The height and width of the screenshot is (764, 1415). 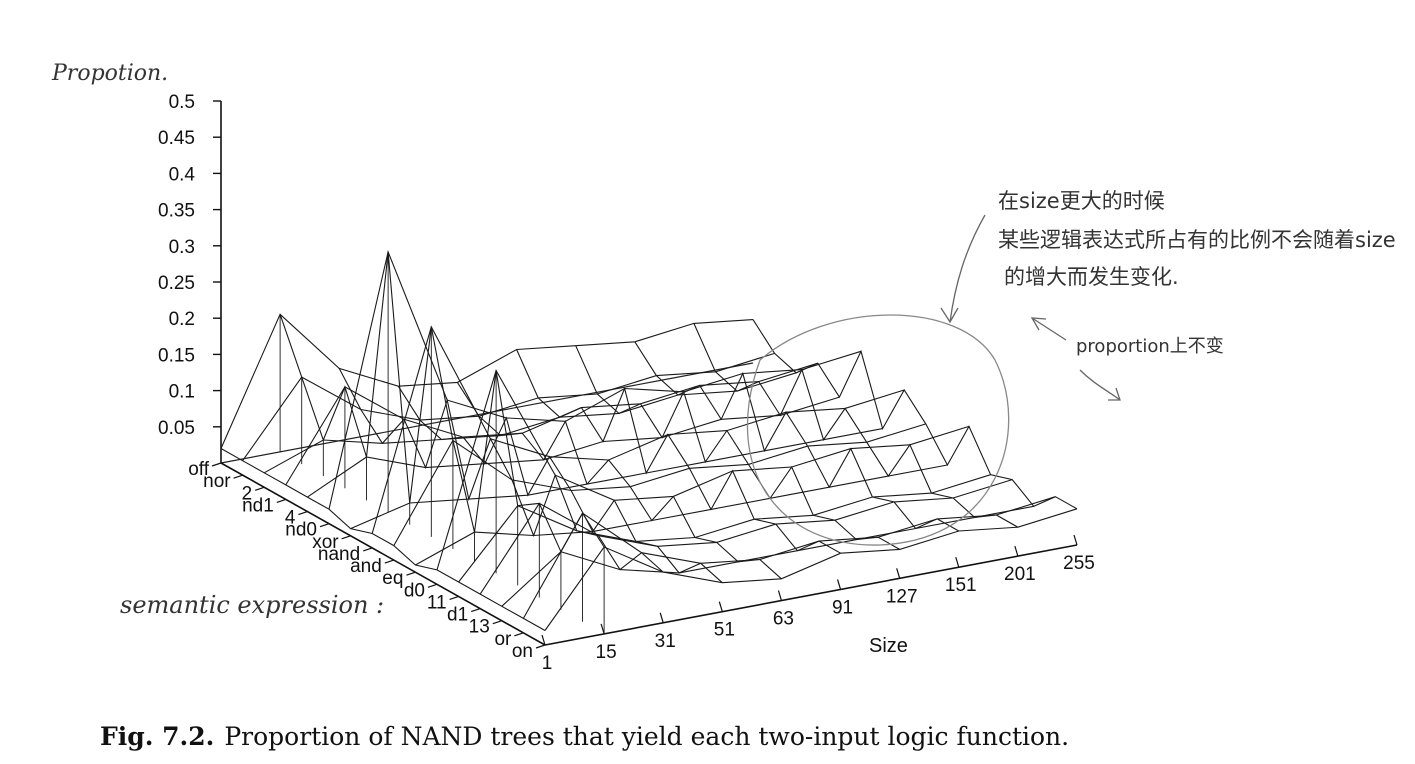 I want to click on y-tick-label: 0.35, so click(x=176, y=211).